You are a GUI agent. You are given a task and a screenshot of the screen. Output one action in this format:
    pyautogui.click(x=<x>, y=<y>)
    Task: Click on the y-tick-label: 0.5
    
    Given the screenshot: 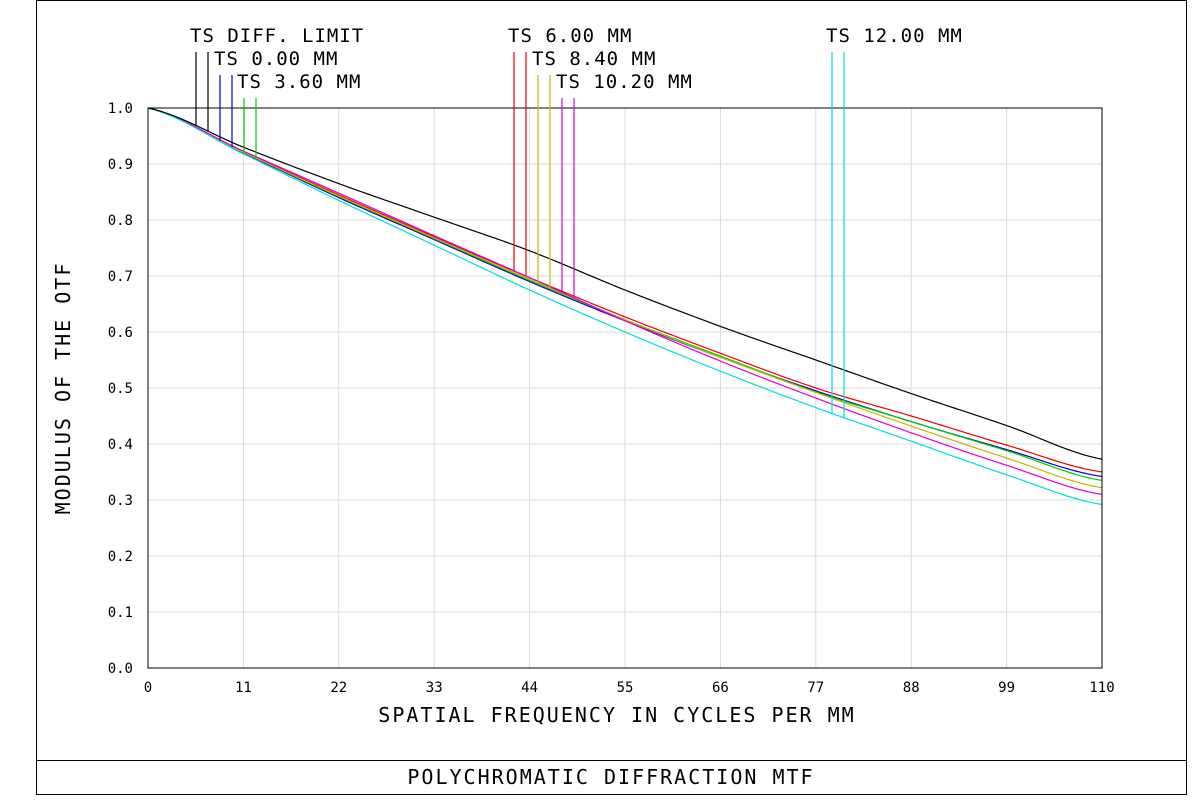 What is the action you would take?
    pyautogui.click(x=120, y=389)
    